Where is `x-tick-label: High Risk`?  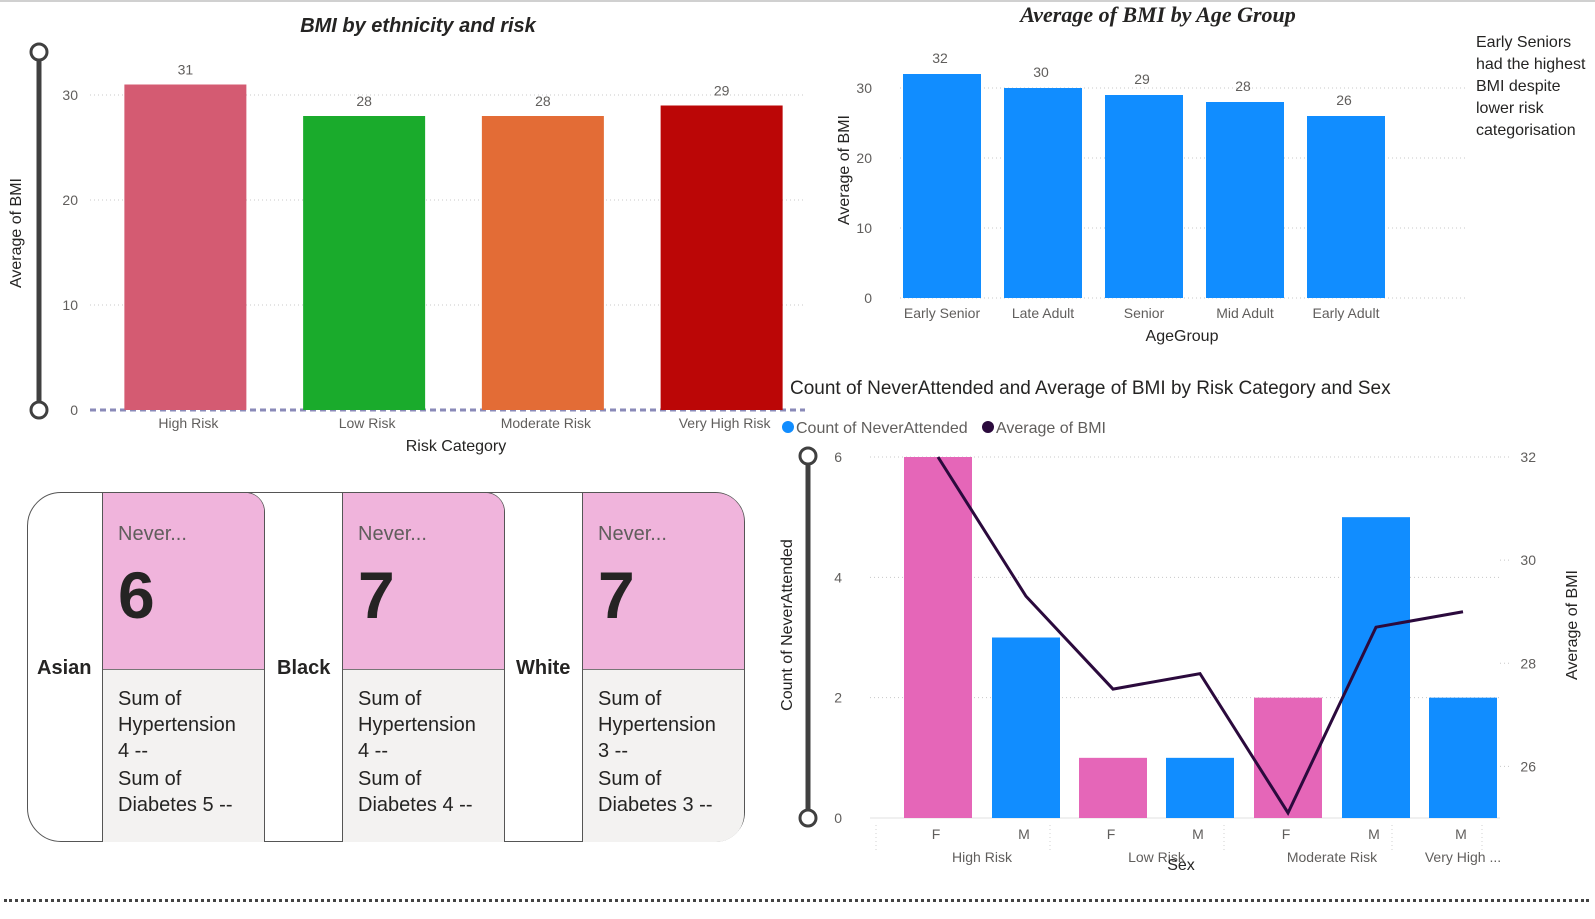 x-tick-label: High Risk is located at coordinates (188, 423).